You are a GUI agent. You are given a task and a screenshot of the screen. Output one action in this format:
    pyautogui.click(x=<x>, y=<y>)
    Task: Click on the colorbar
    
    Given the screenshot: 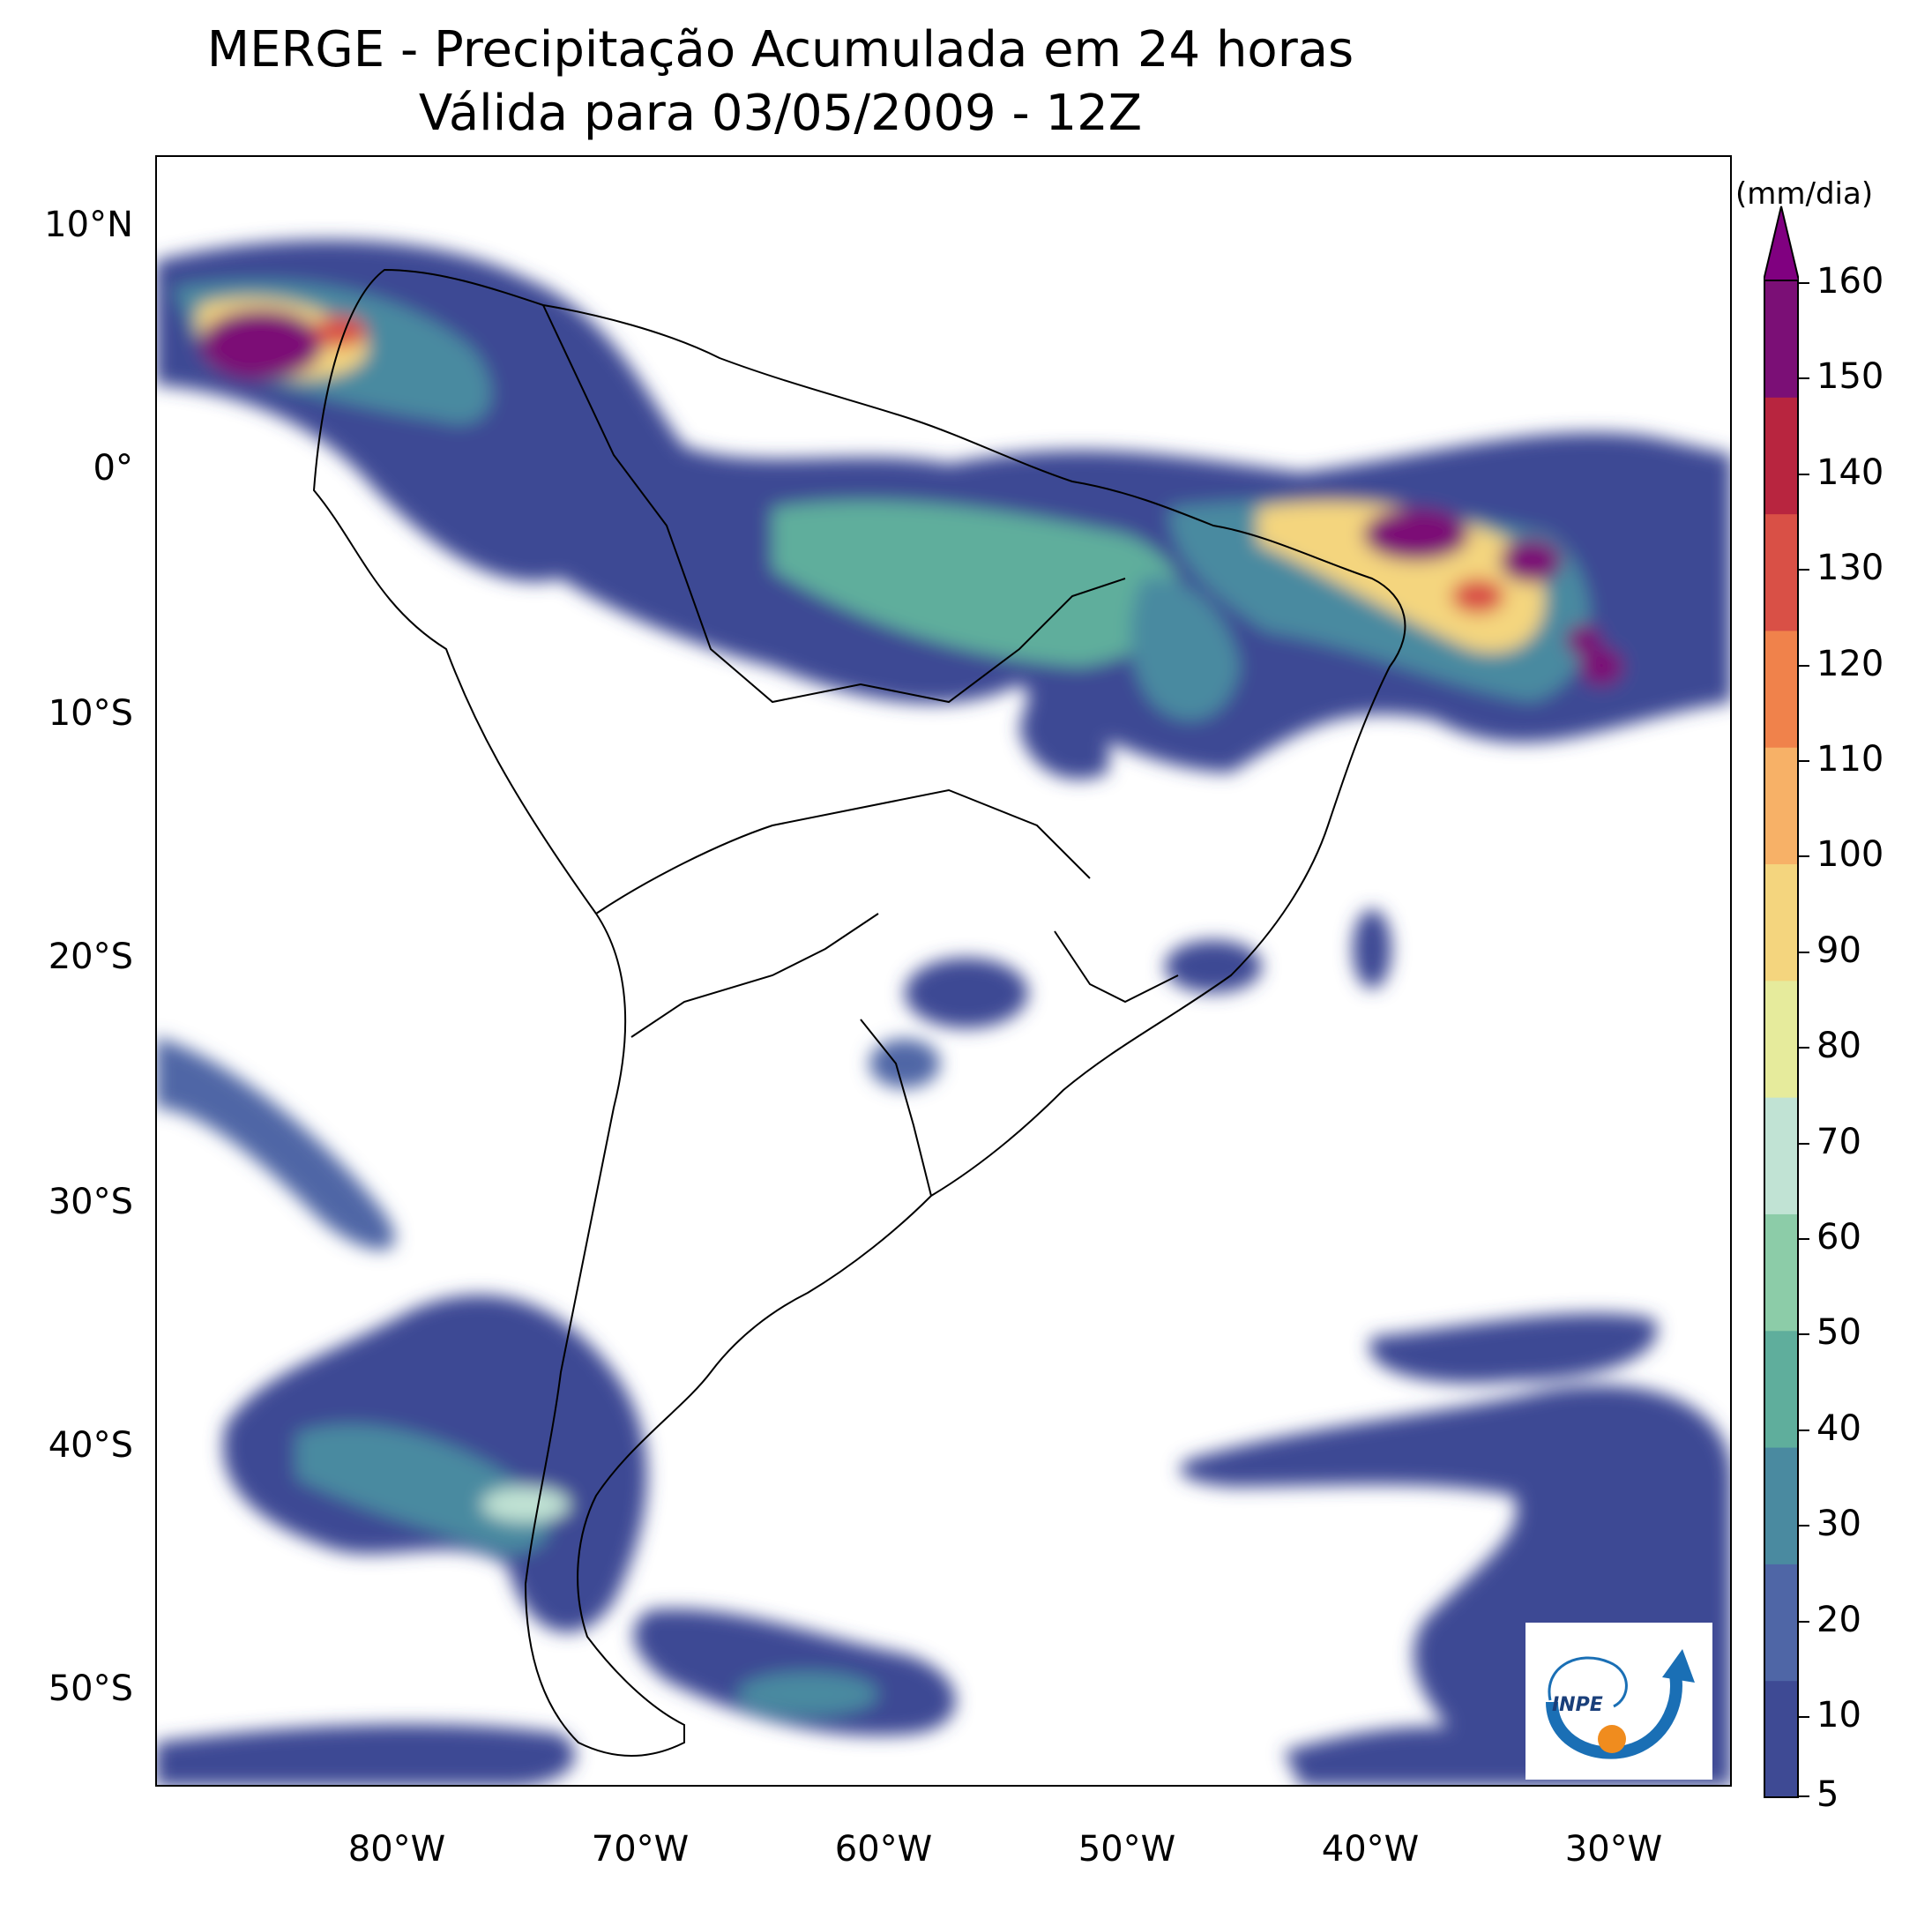 What is the action you would take?
    pyautogui.click(x=1781, y=1002)
    